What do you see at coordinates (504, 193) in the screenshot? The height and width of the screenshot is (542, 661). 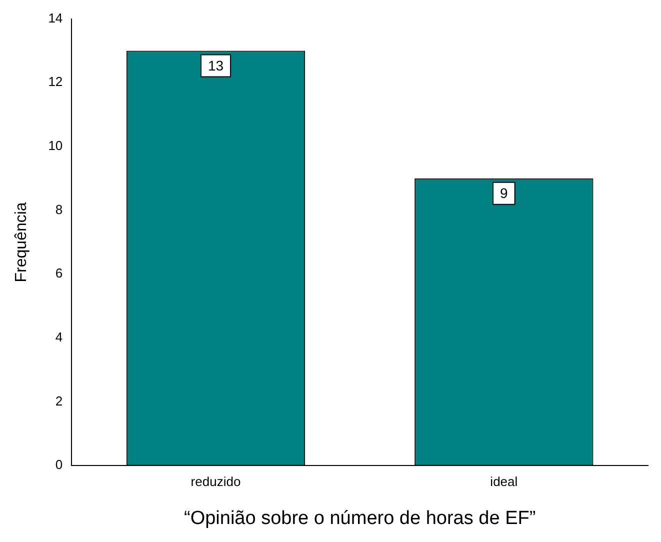 I see `data-label: 9` at bounding box center [504, 193].